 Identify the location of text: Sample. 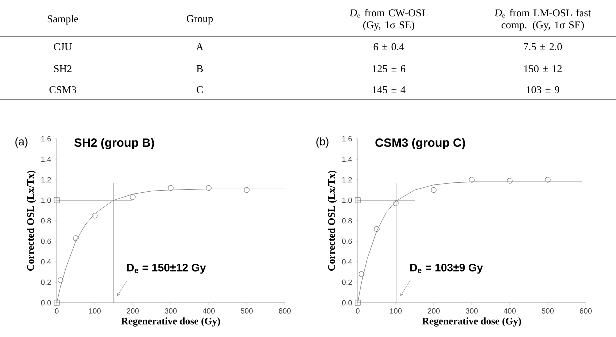
(63, 20).